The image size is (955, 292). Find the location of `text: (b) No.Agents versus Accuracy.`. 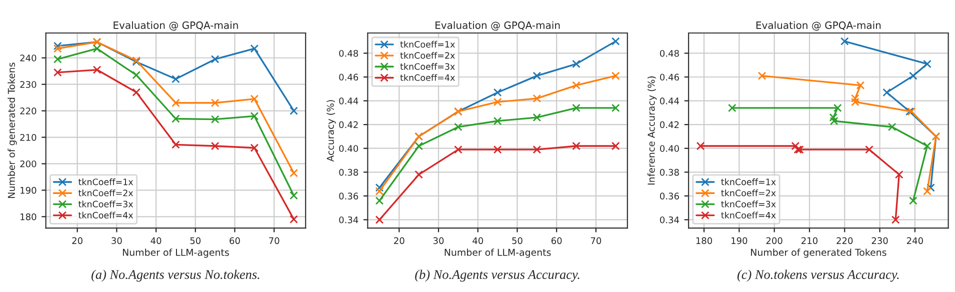

text: (b) No.Agents versus Accuracy. is located at coordinates (497, 276).